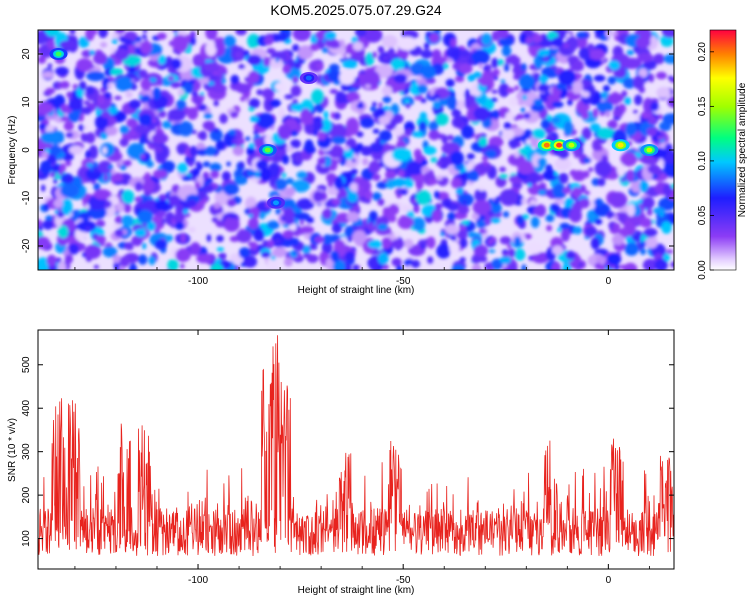 This screenshot has height=600, width=750. What do you see at coordinates (702, 270) in the screenshot?
I see `colorbar-tick-label: 0.00` at bounding box center [702, 270].